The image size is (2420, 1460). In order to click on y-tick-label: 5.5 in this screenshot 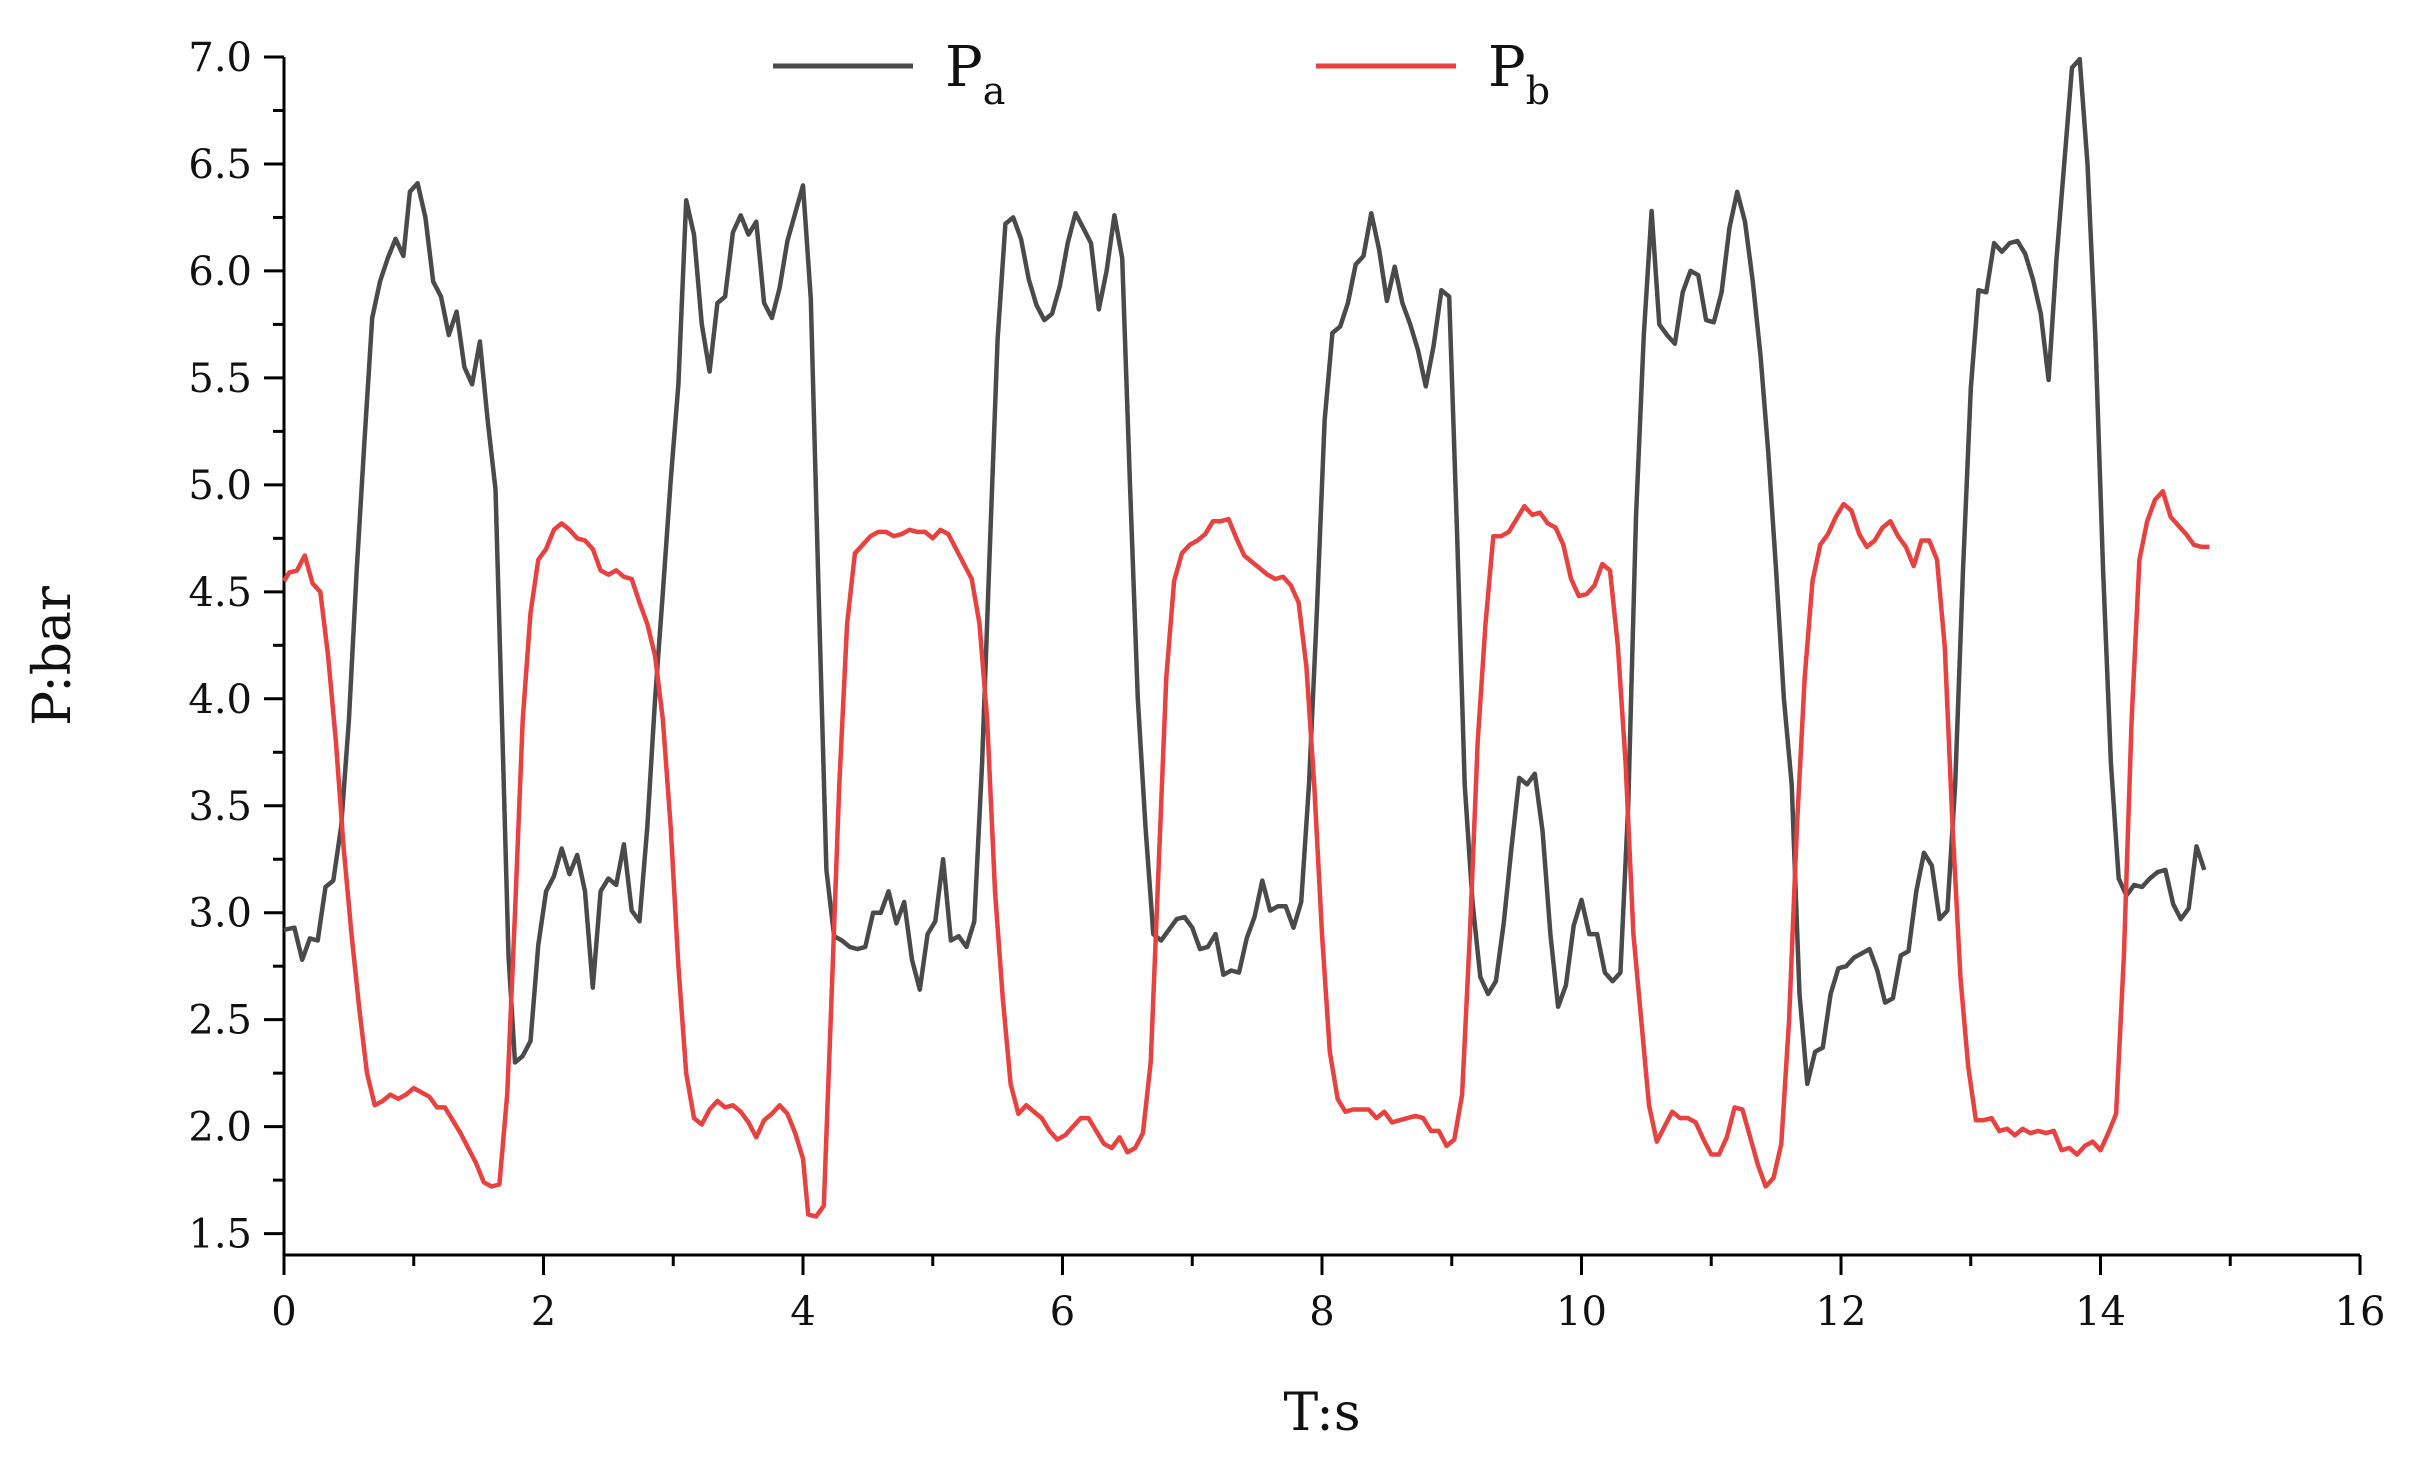, I will do `click(220, 379)`.